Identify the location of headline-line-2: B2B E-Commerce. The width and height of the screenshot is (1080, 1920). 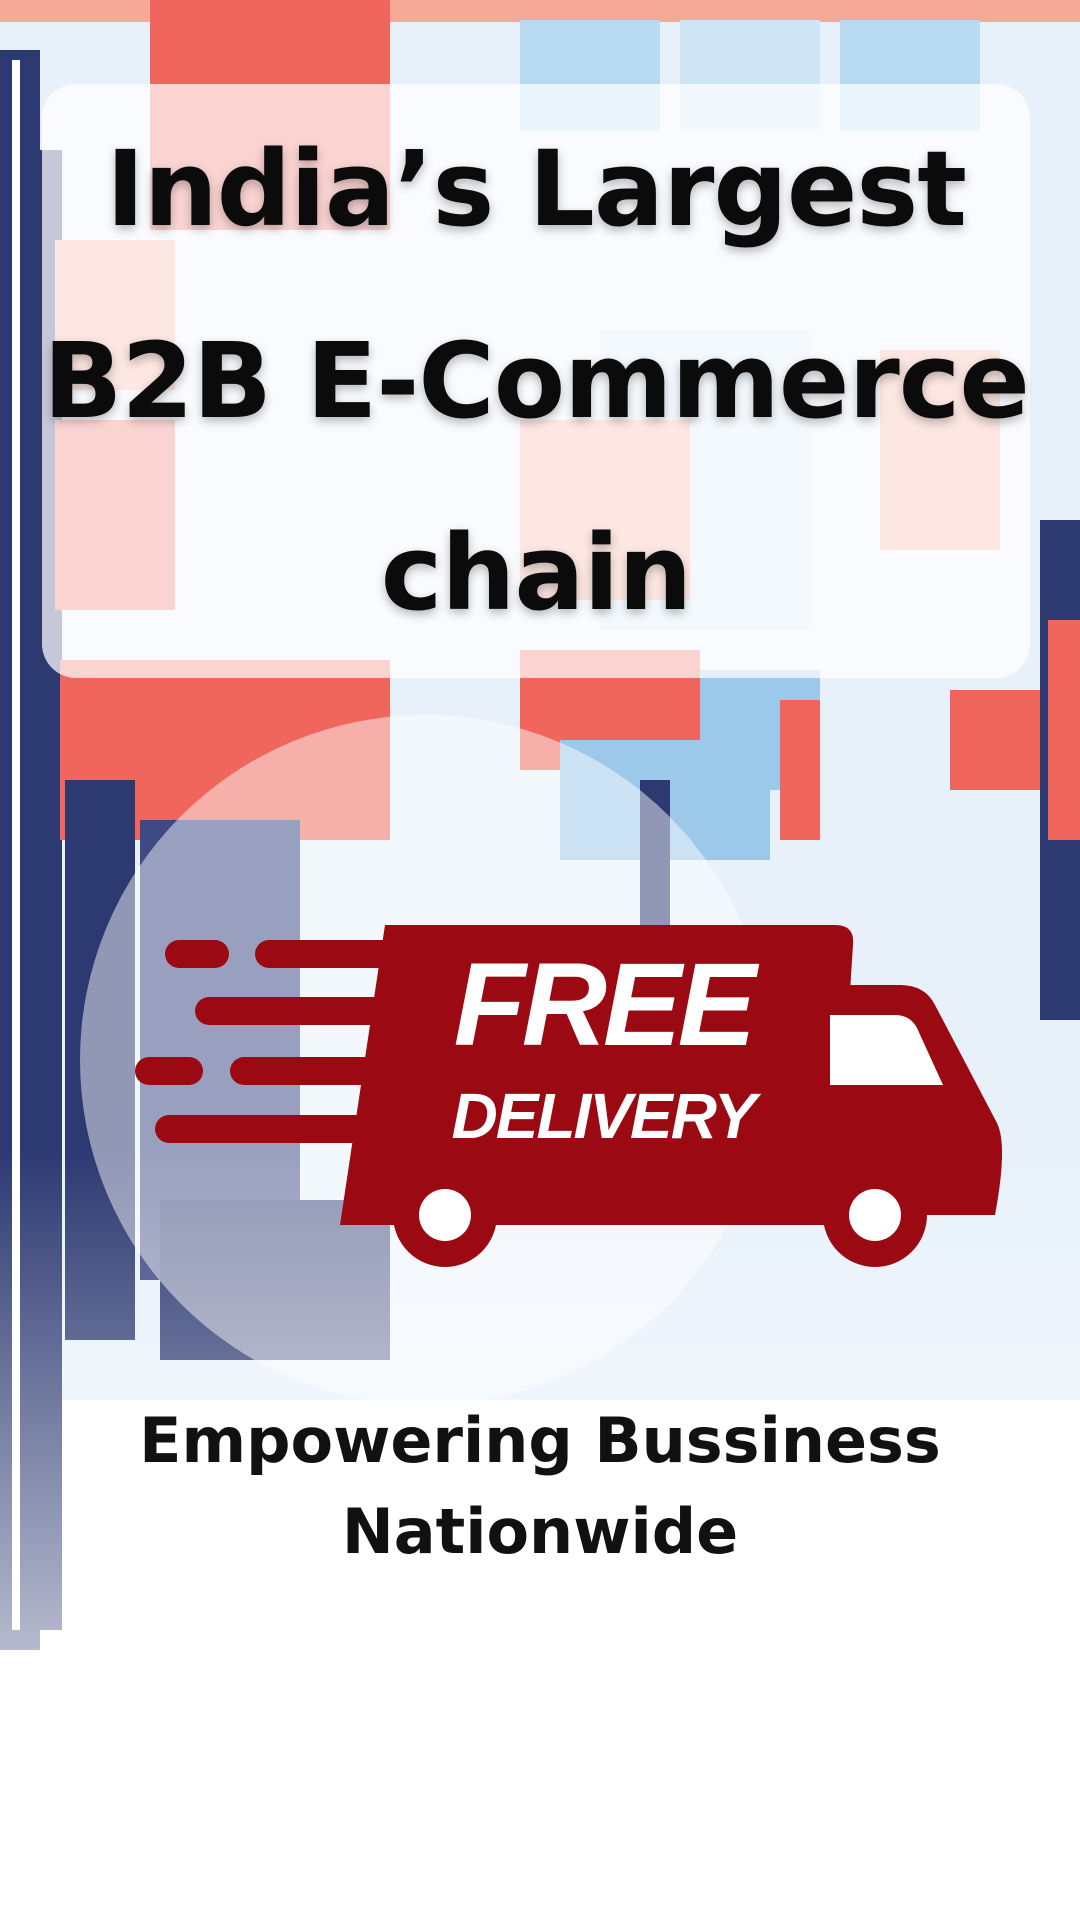
(536, 381).